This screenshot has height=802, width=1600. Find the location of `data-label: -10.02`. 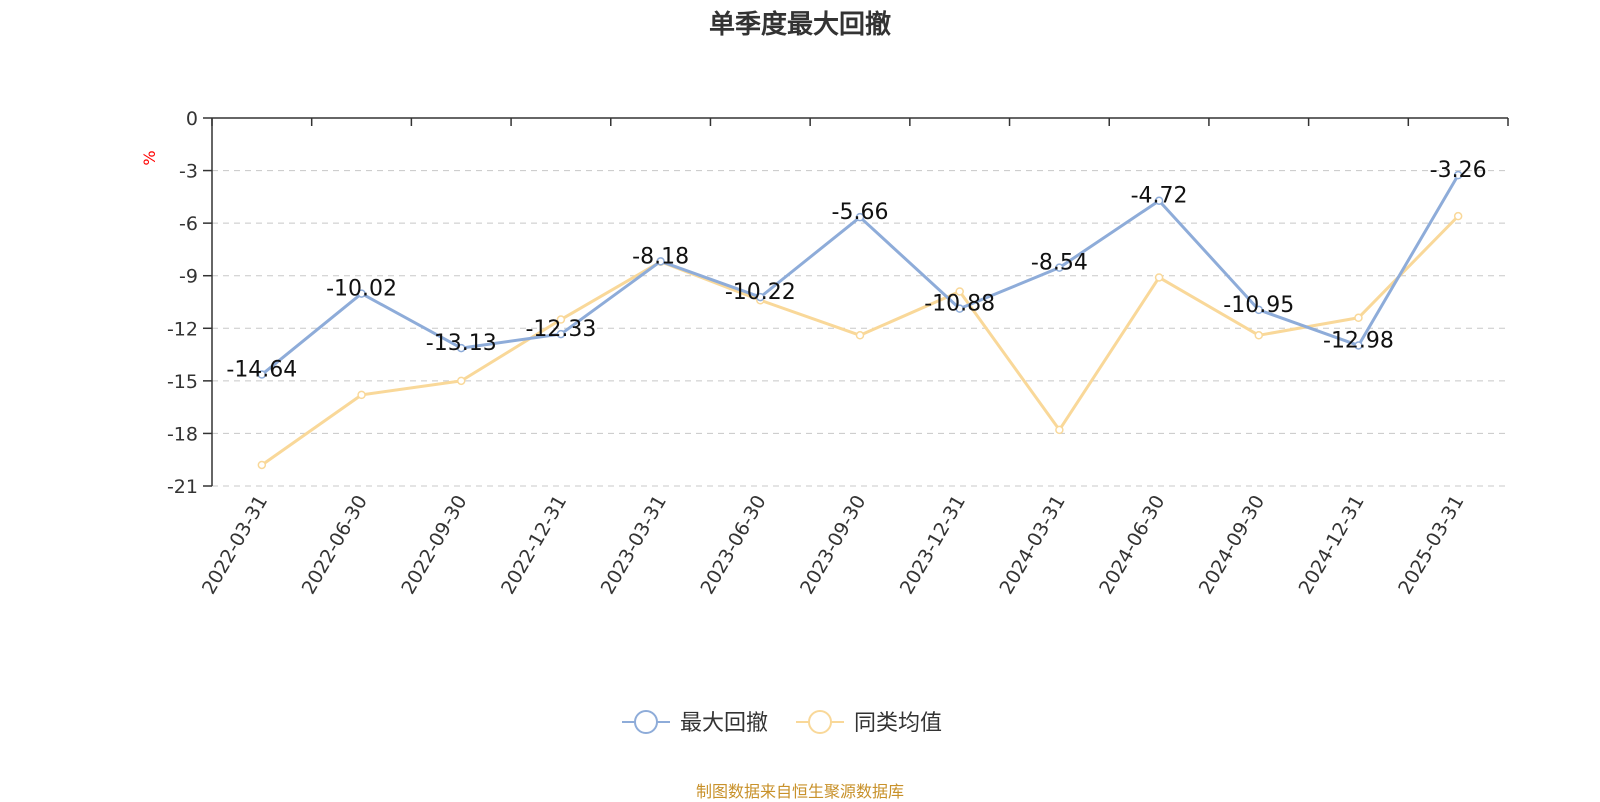

data-label: -10.02 is located at coordinates (361, 289).